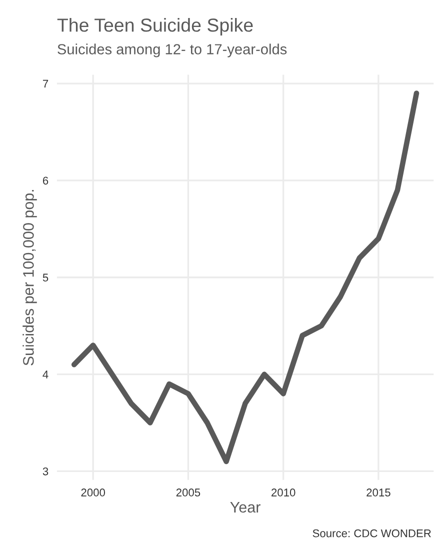 This screenshot has width=438, height=546. What do you see at coordinates (188, 492) in the screenshot?
I see `x-tick-label: 2005` at bounding box center [188, 492].